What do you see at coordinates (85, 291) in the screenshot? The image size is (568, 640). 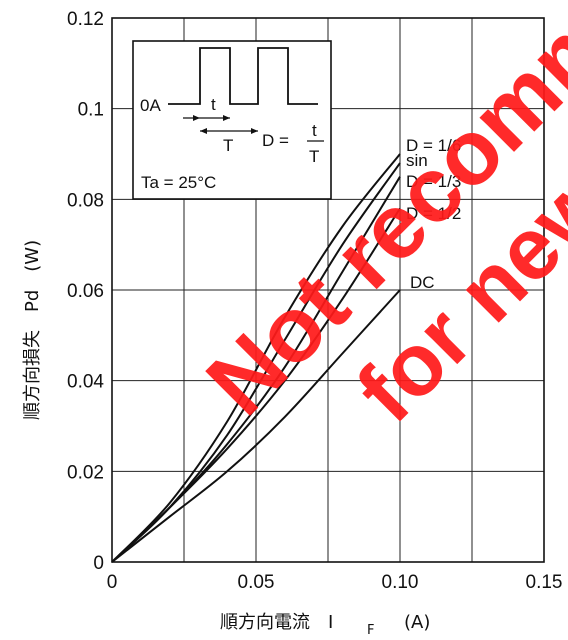 I see `y-tick-label: 0.06` at bounding box center [85, 291].